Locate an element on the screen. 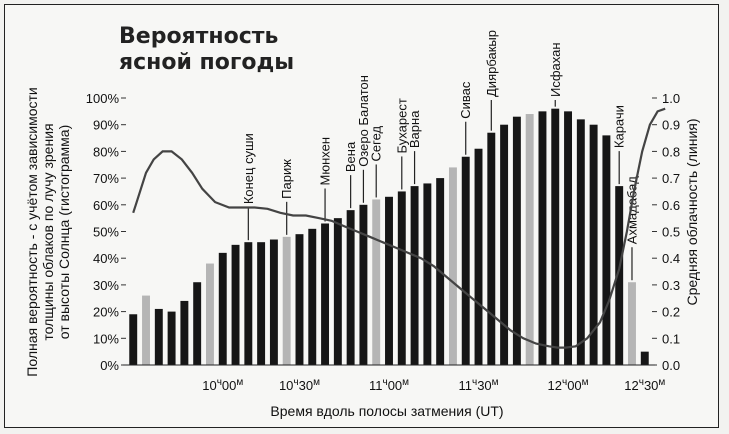  x-tick-label: 11ч00м is located at coordinates (389, 385).